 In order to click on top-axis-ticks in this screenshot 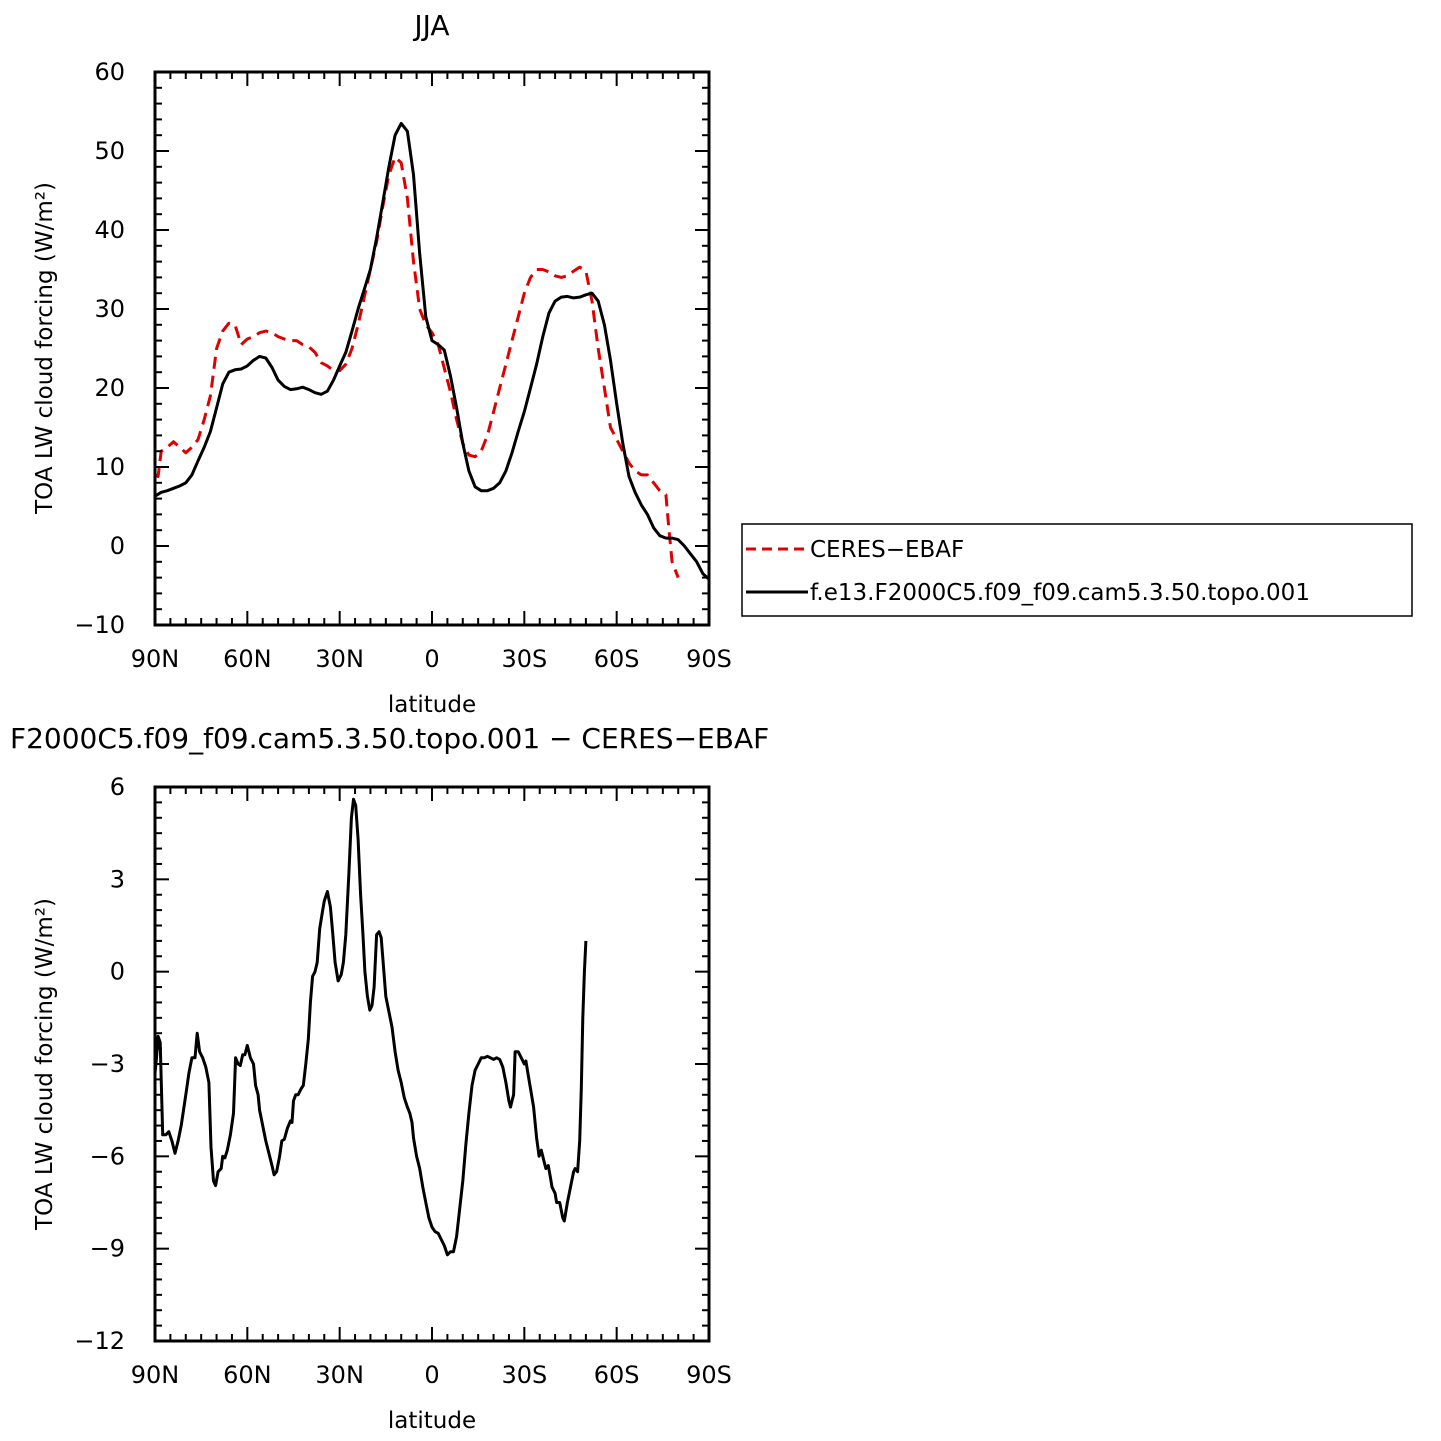, I will do `click(432, 348)`.